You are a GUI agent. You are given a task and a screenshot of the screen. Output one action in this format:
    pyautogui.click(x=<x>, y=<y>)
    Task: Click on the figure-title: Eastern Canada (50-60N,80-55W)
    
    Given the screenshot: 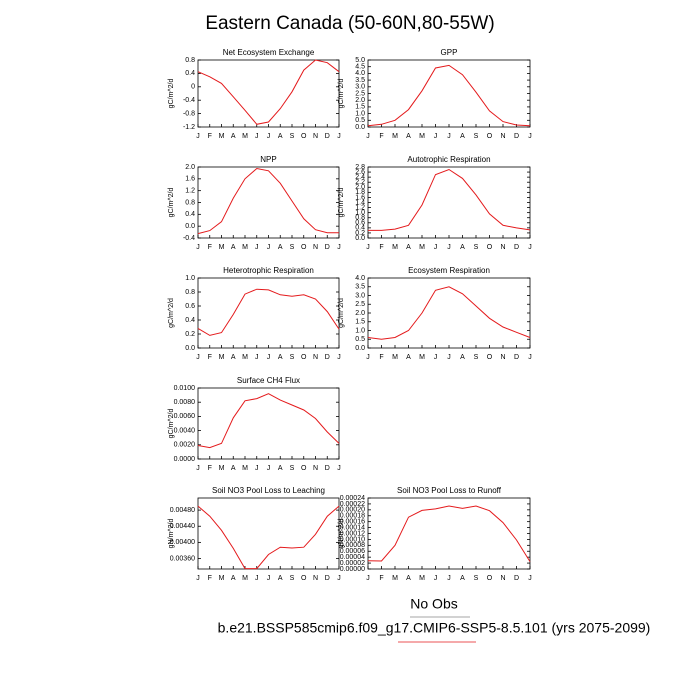 What is the action you would take?
    pyautogui.click(x=349, y=23)
    